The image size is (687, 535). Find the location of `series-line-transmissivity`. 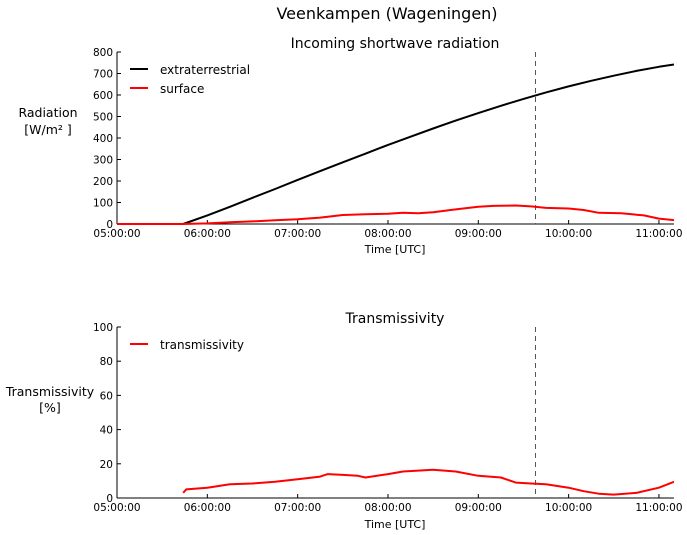

series-line-transmissivity is located at coordinates (428, 482).